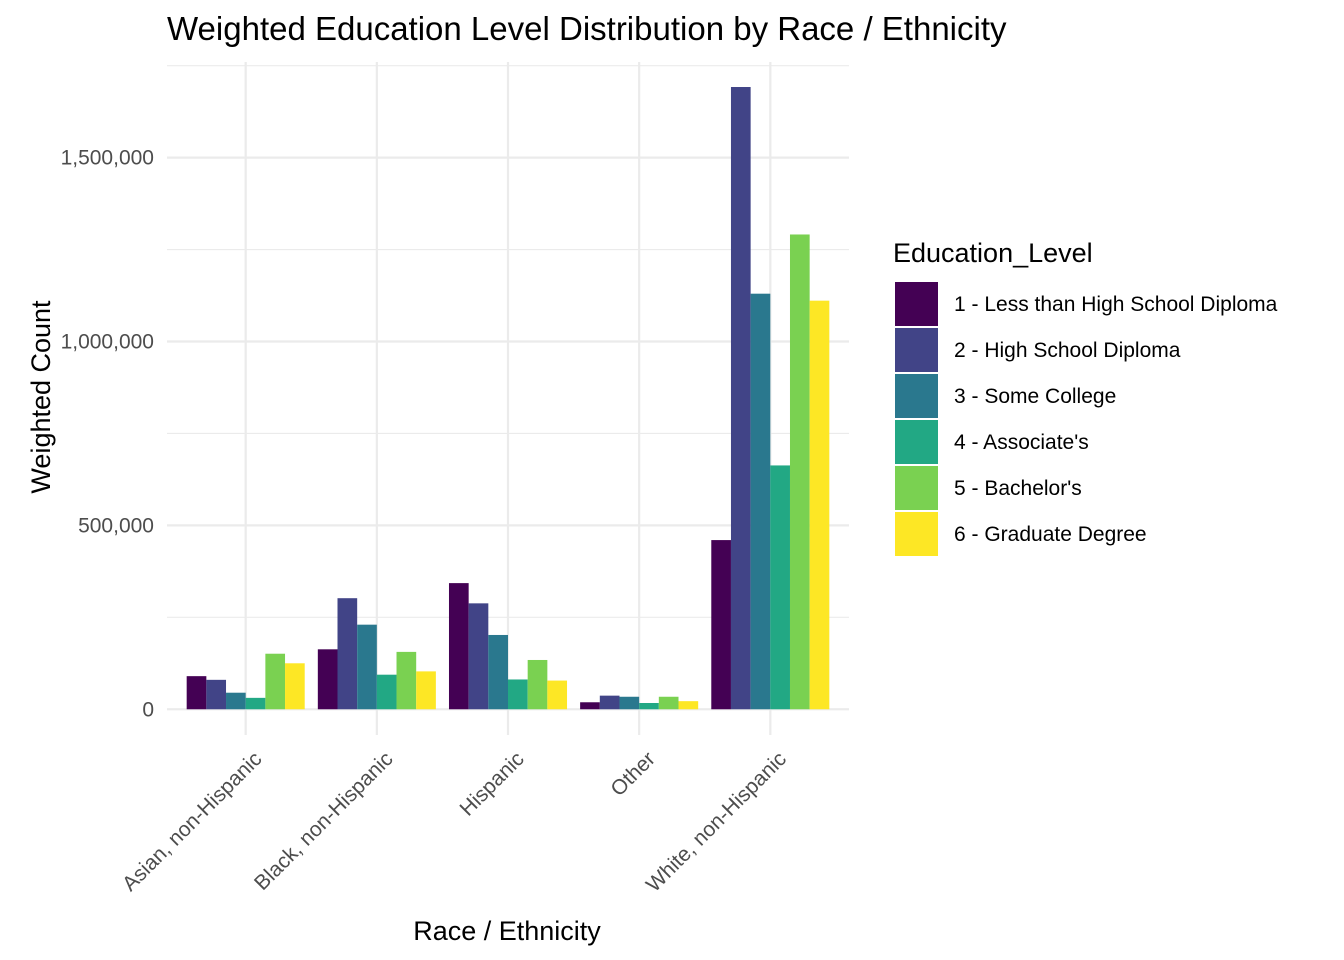  What do you see at coordinates (1116, 304) in the screenshot?
I see `legend-label: 1 - Less than High School Diploma` at bounding box center [1116, 304].